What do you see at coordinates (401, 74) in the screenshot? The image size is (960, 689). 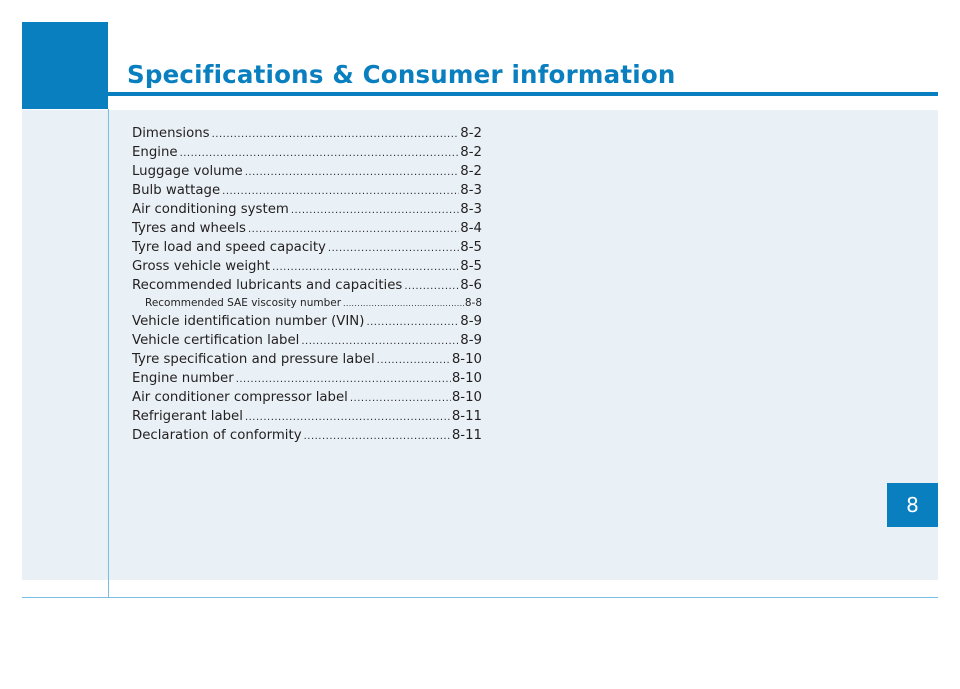 I see `page-title: Specifications & Consumer information` at bounding box center [401, 74].